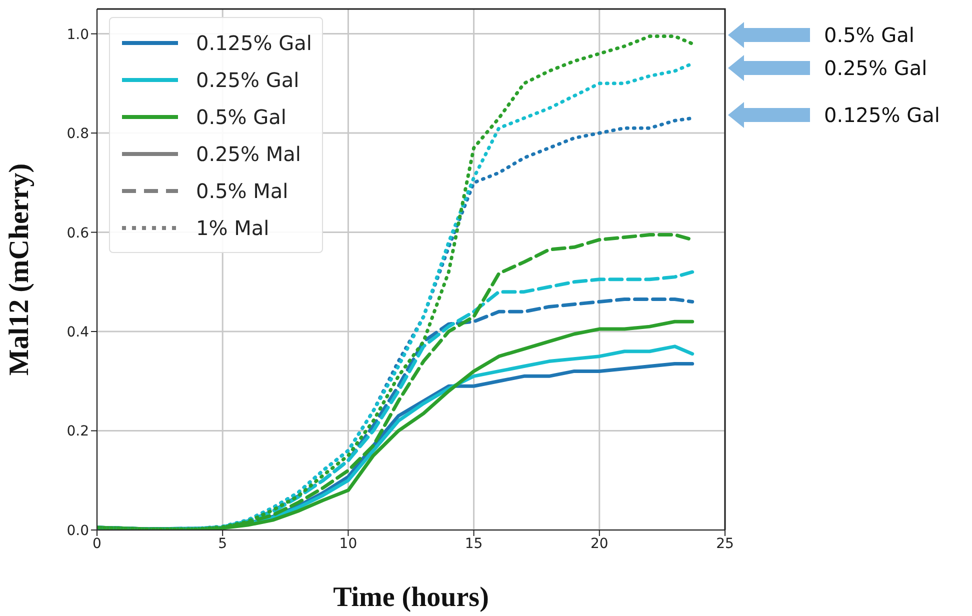  Describe the element at coordinates (725, 544) in the screenshot. I see `x-tick-label: 25` at that location.